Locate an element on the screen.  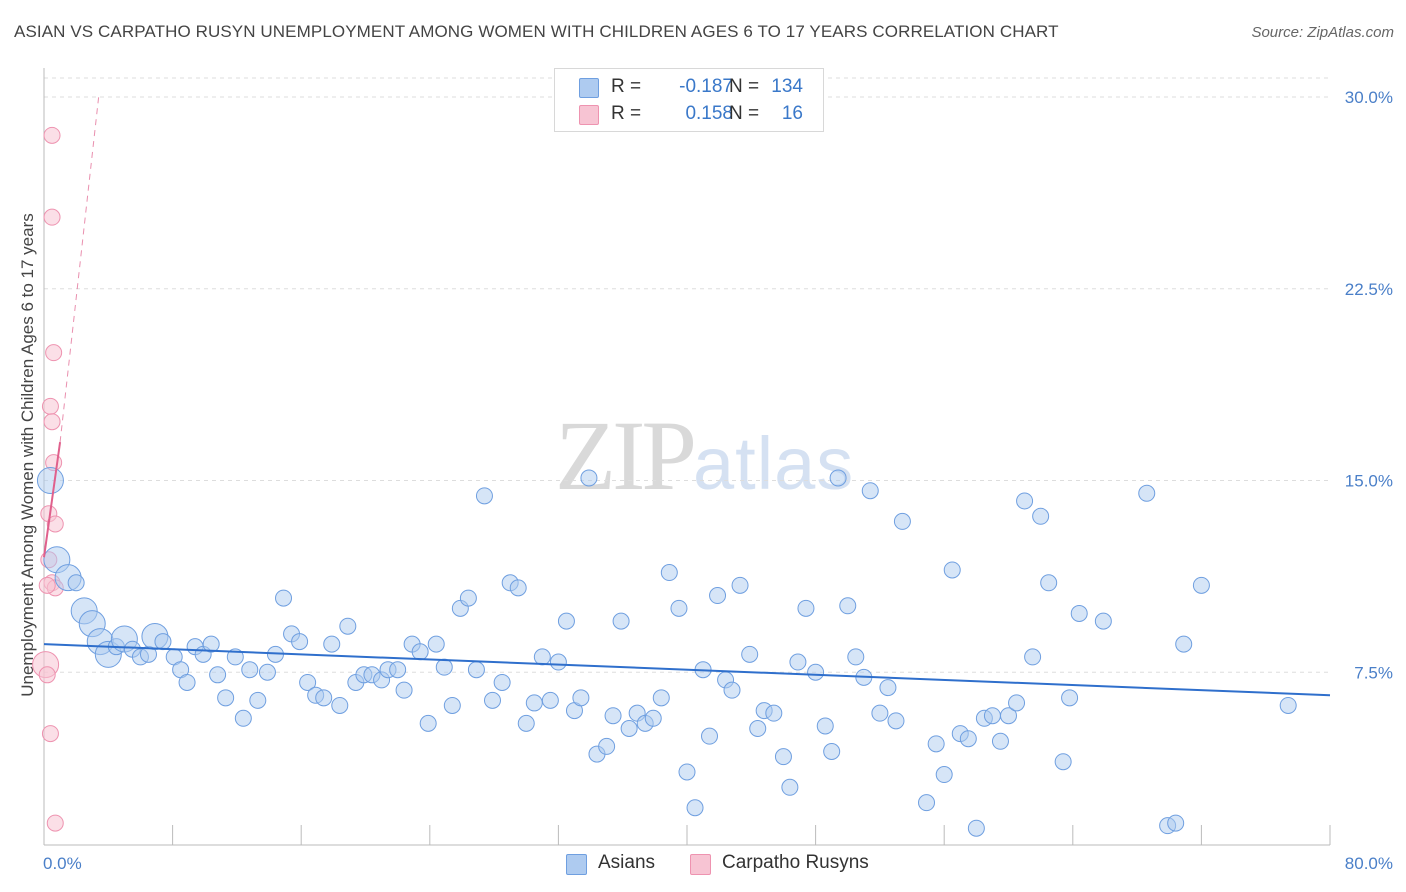
y-tick-label: 22.5% is located at coordinates (1369, 289).